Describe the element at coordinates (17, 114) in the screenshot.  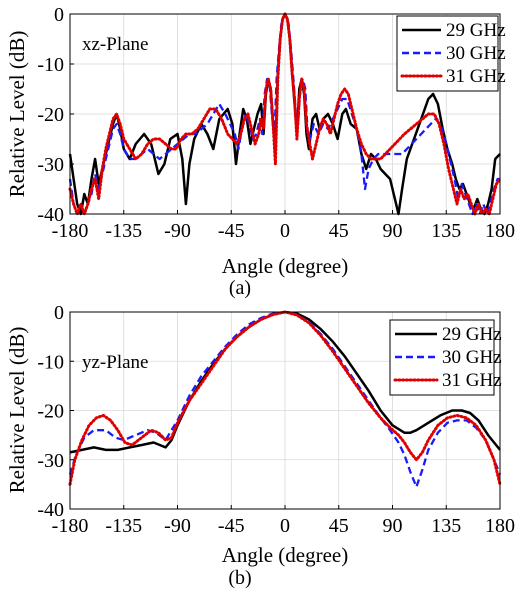
I see `y-axis-label-a: Relative Level (dB)` at that location.